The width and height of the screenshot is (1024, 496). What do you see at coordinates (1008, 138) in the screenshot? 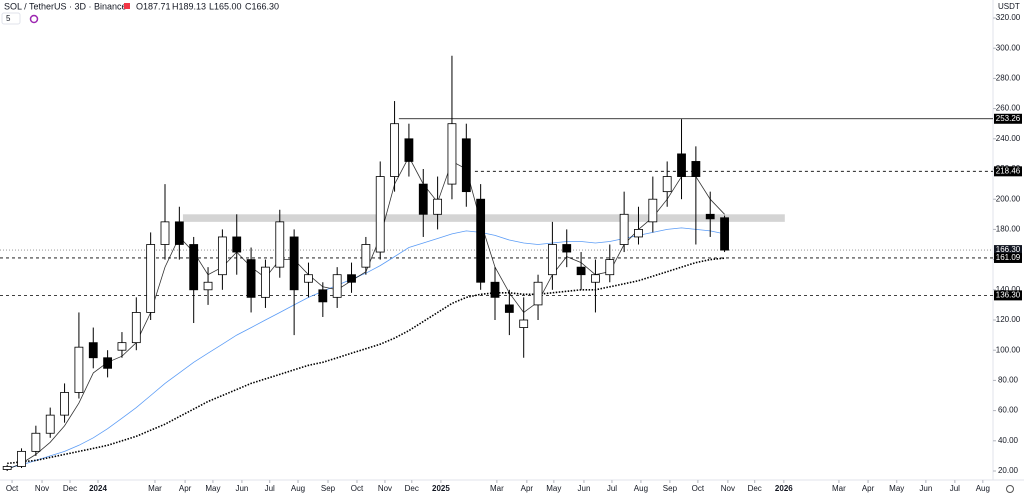
I see `y-tick-label: 240.00` at bounding box center [1008, 138].